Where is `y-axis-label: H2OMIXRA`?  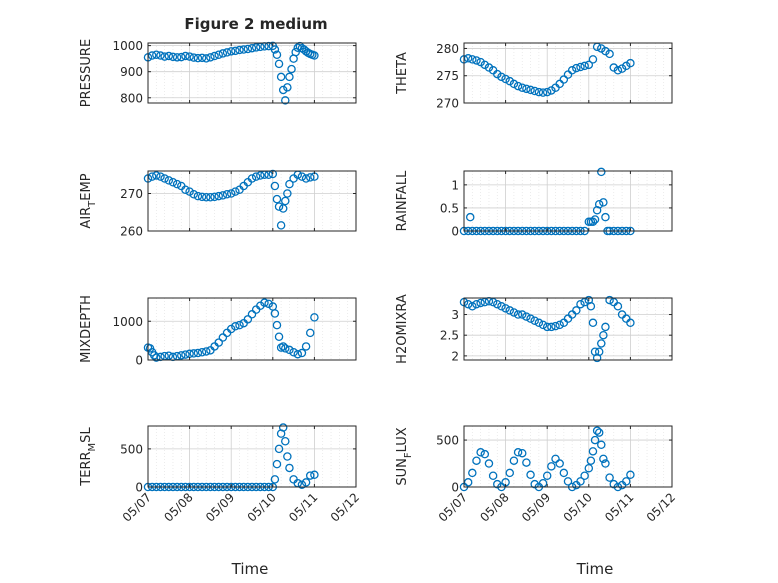
y-axis-label: H2OMIXRA is located at coordinates (402, 329).